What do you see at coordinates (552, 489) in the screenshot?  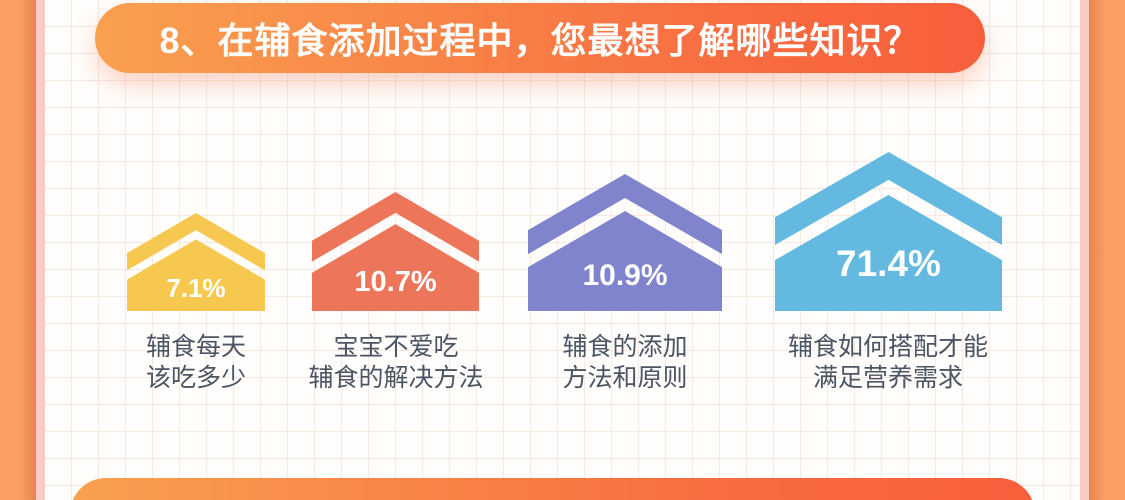 I see `next-question-header: 9、您平时主要通过哪些渠道获取辅食喂养知识？` at bounding box center [552, 489].